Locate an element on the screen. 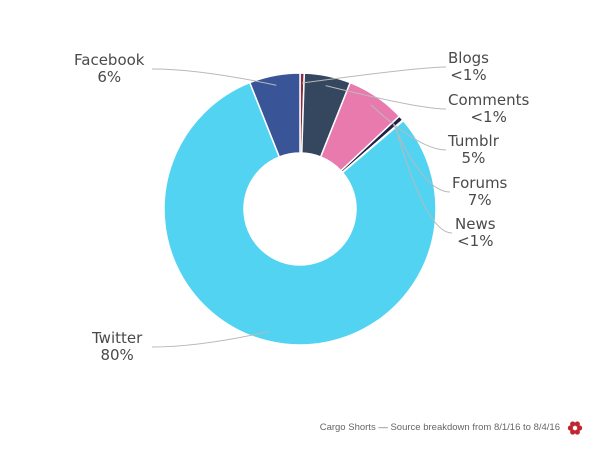  label-facebook-name: Facebook is located at coordinates (109, 60).